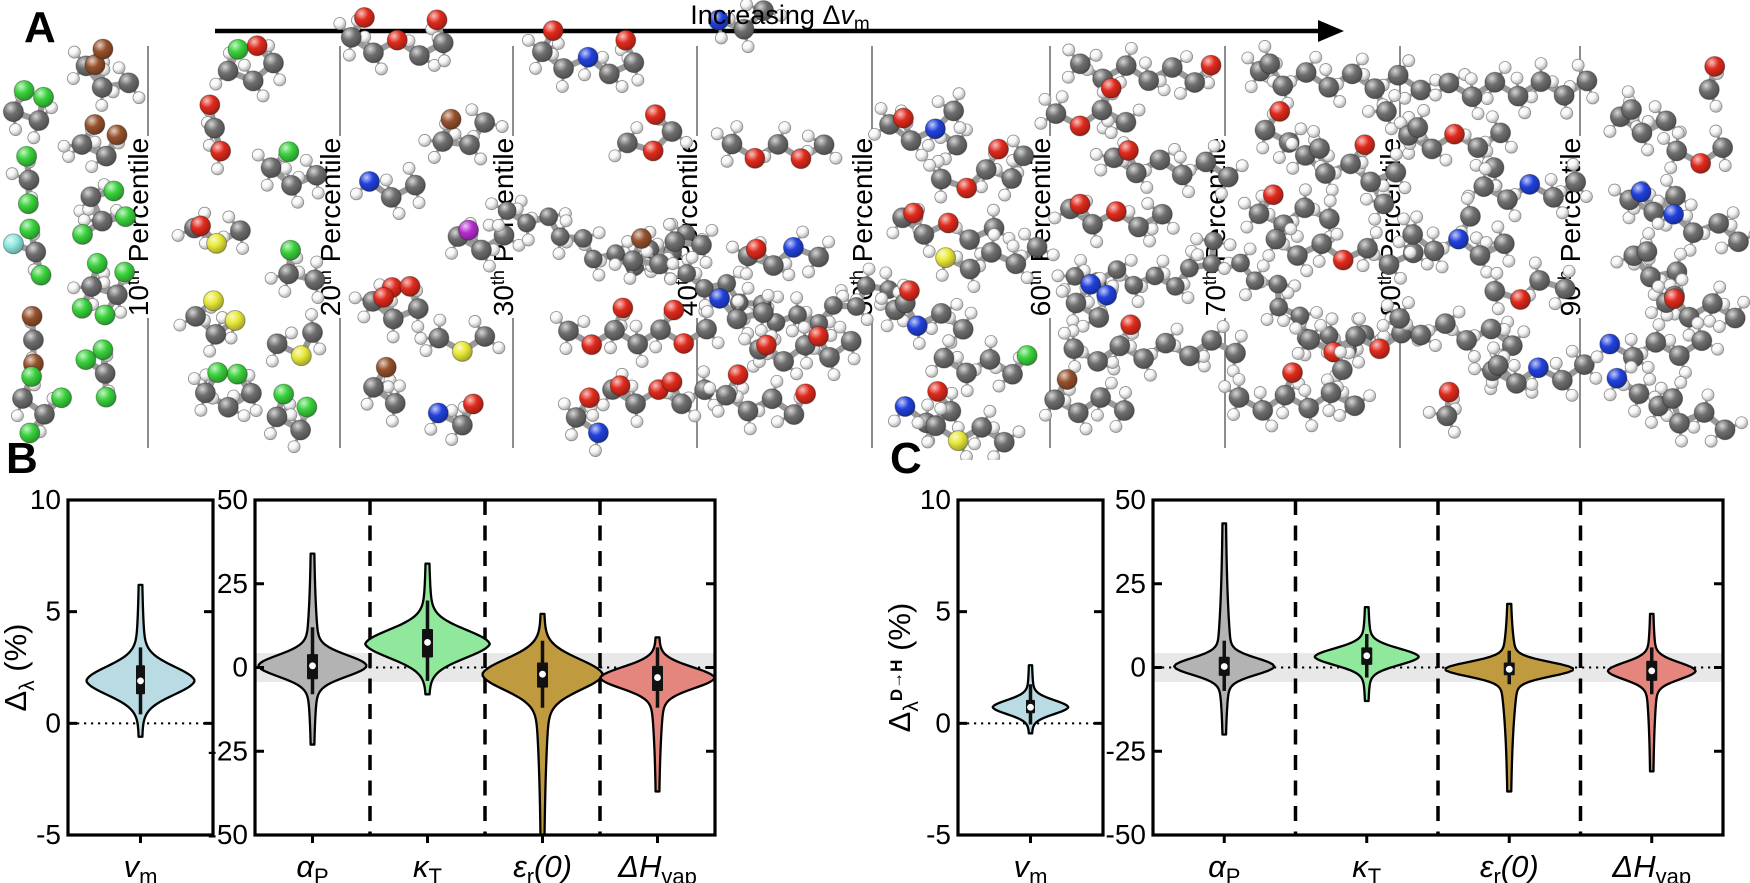 Image resolution: width=1750 pixels, height=883 pixels. I want to click on axes-frame, so click(140, 667).